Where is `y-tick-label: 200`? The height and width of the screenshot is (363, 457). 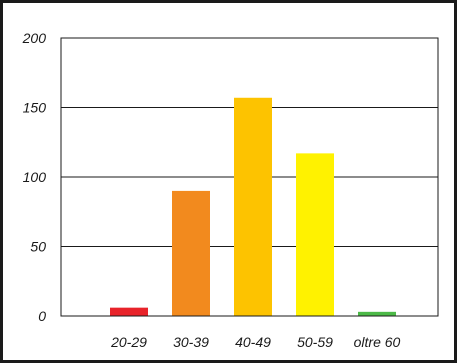
y-tick-label: 200 is located at coordinates (34, 38).